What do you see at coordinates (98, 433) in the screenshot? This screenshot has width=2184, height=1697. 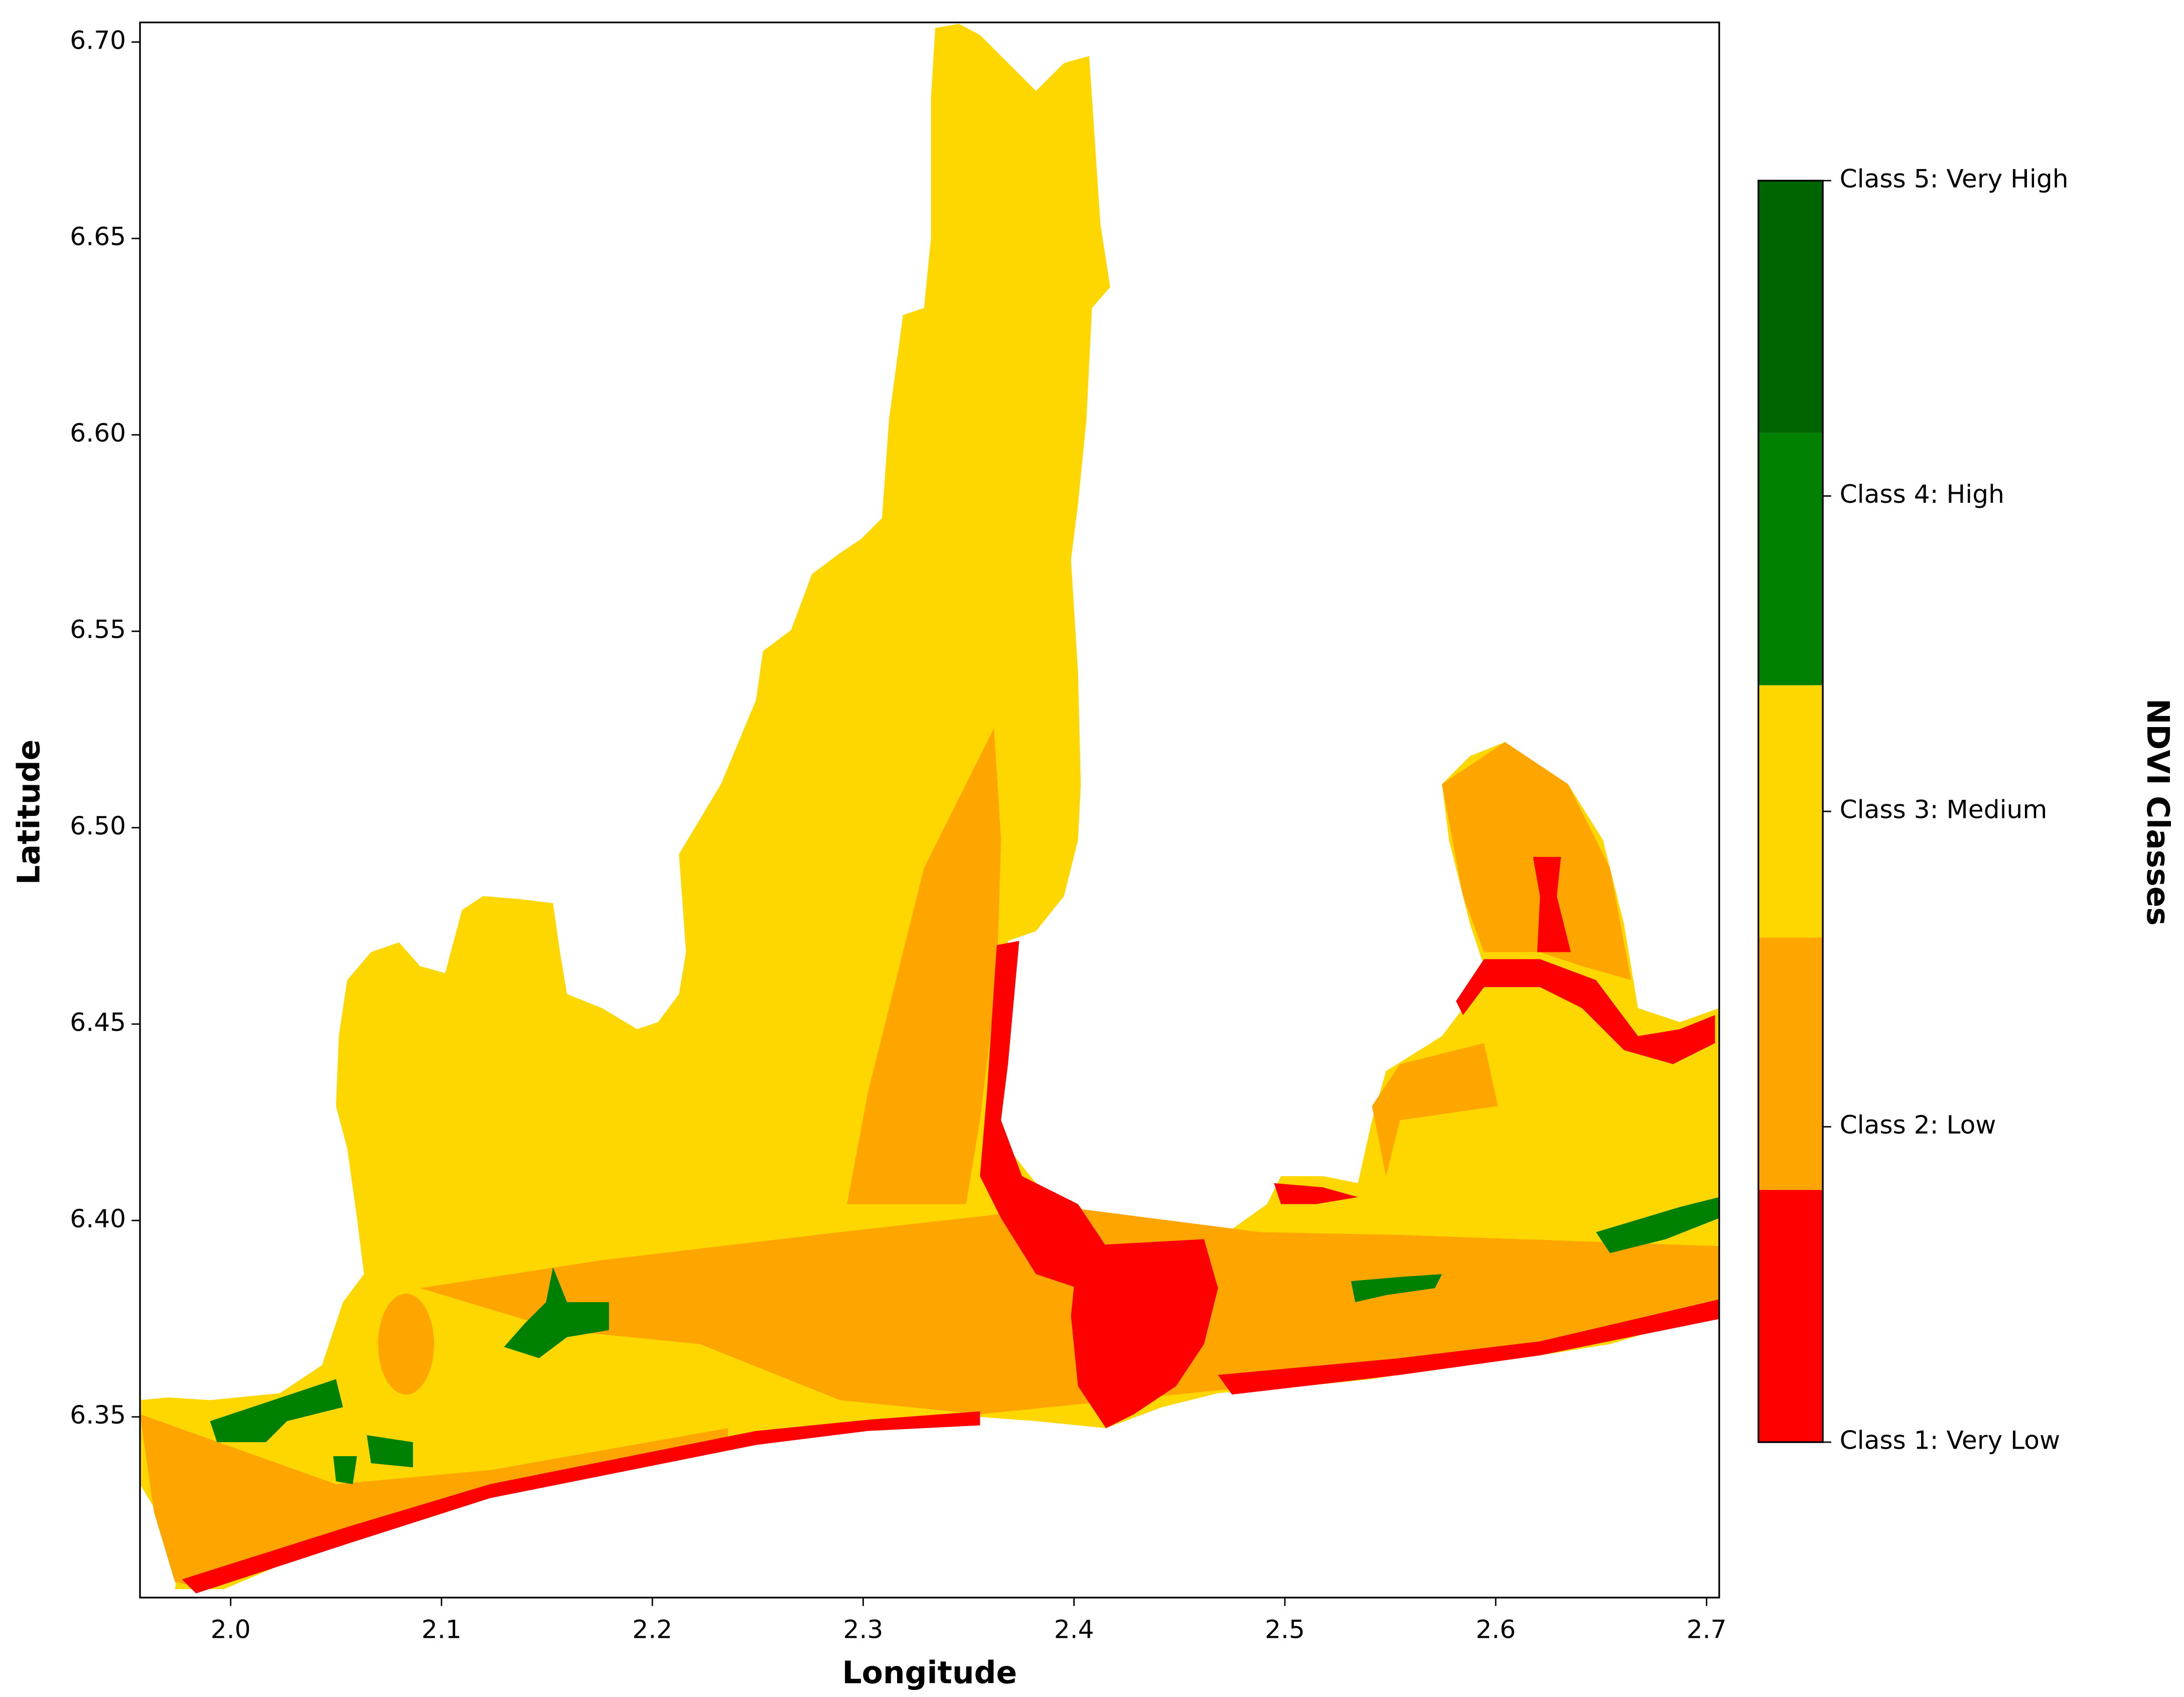 I see `y-tick-label: 6.60` at bounding box center [98, 433].